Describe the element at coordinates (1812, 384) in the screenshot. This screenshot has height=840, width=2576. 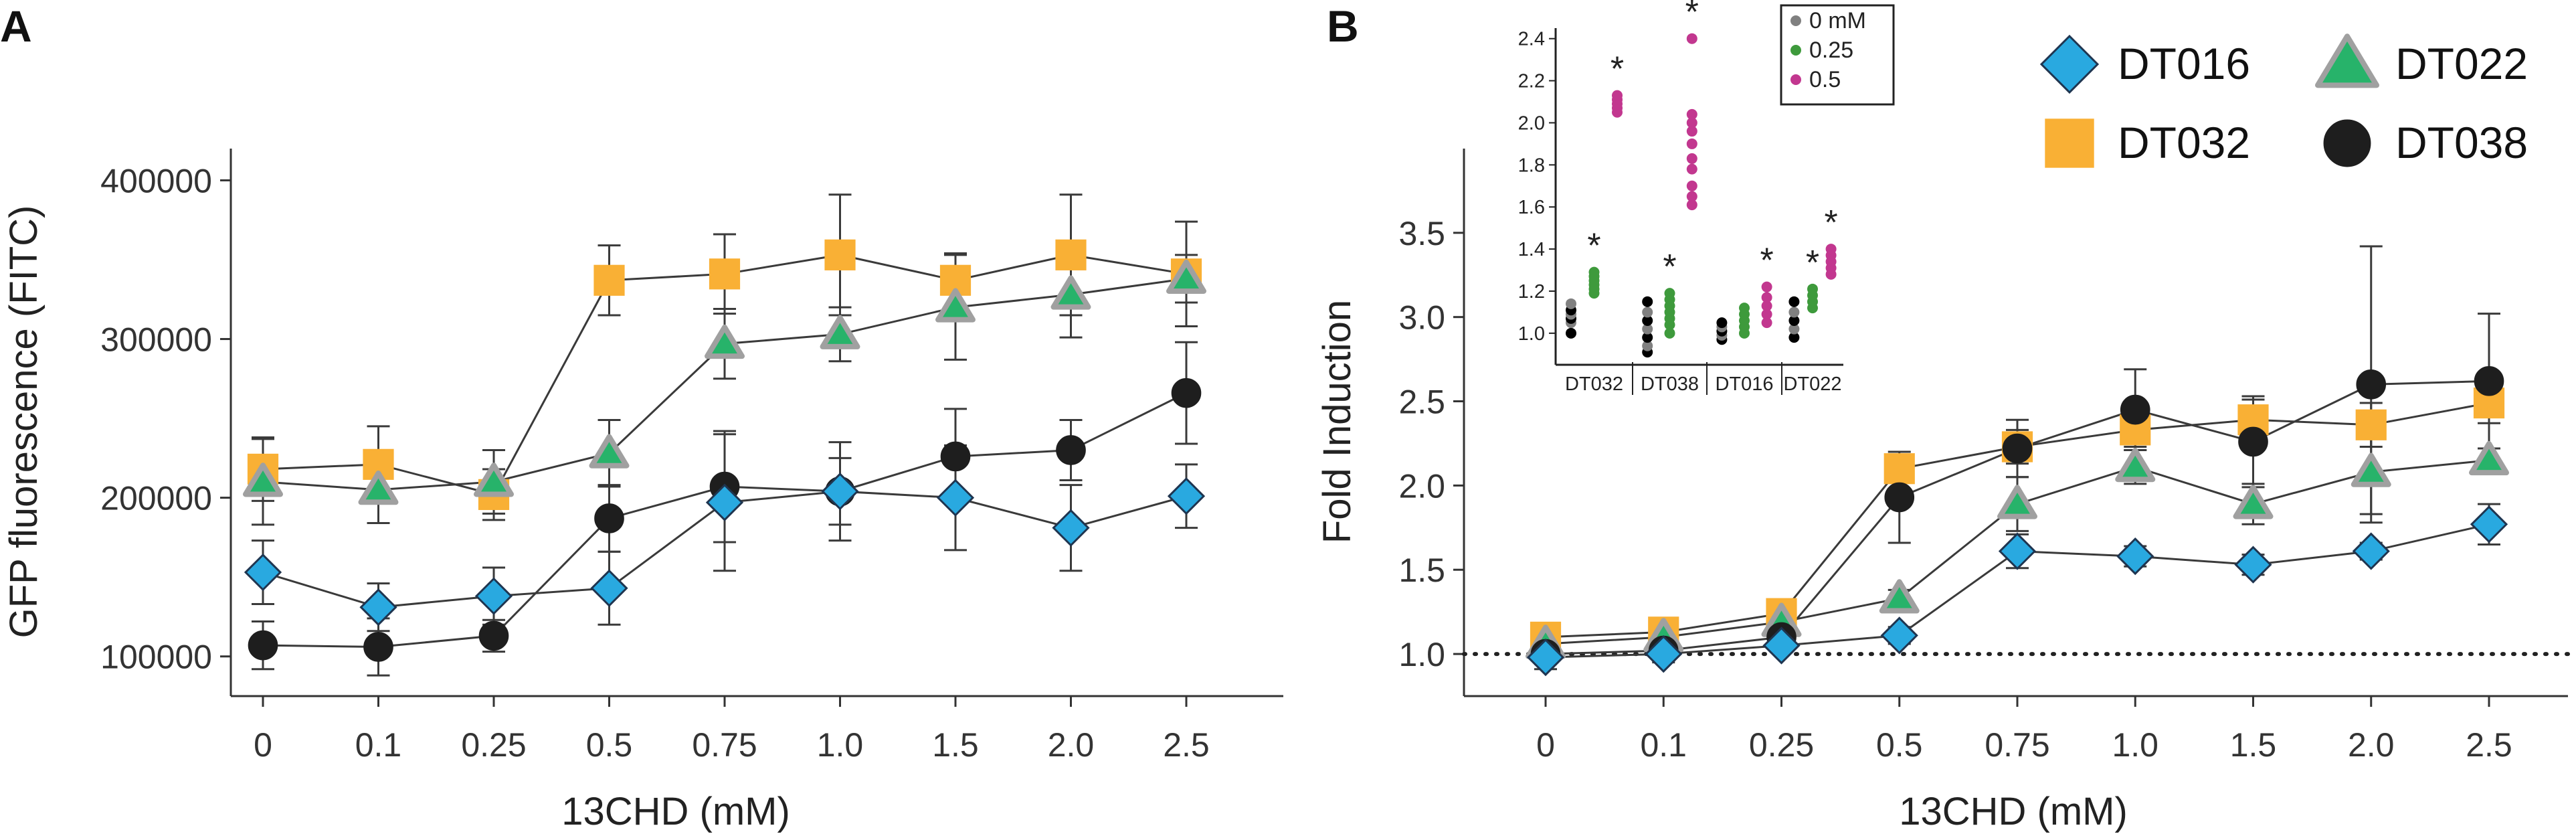
I see `inset-group-label: DT022` at that location.